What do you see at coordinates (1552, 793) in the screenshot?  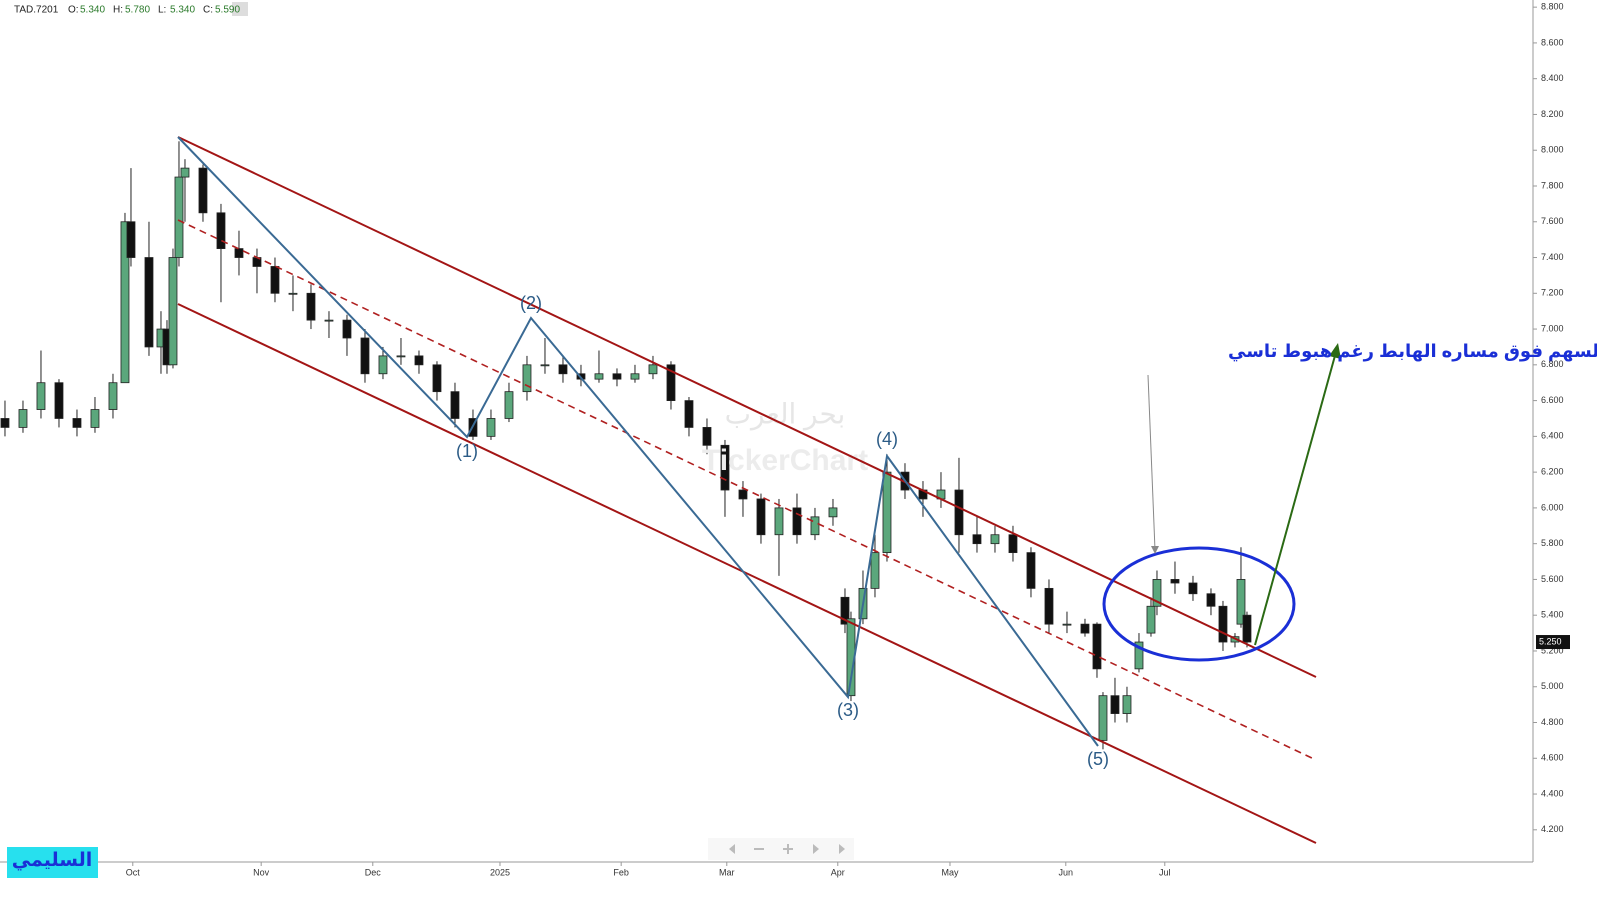 I see `y-tick-label: 4.400` at bounding box center [1552, 793].